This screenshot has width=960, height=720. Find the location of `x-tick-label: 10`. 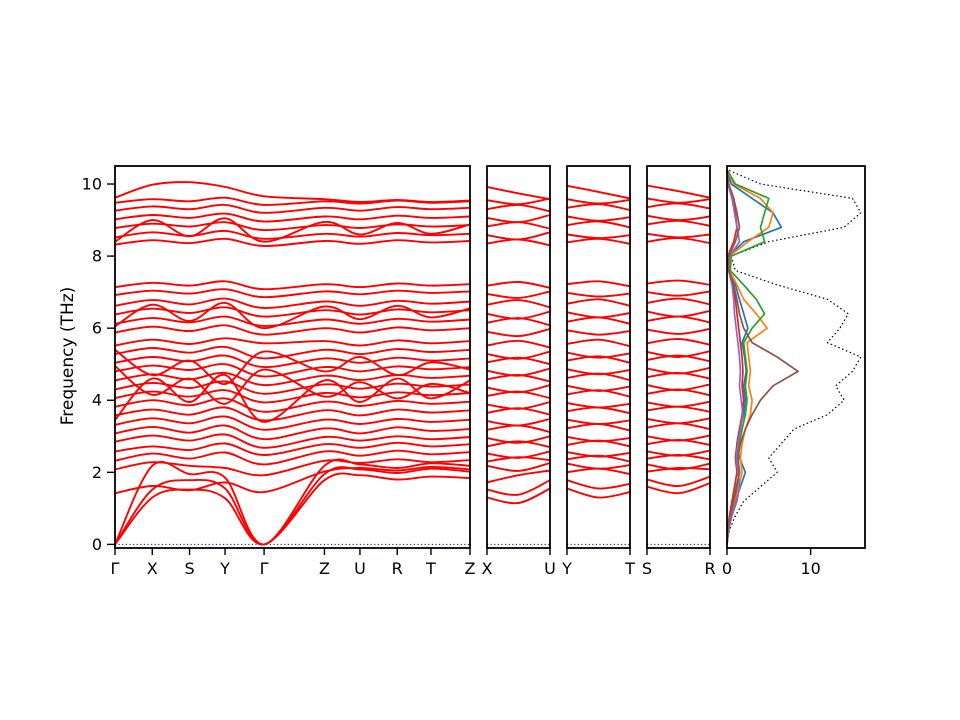

x-tick-label: 10 is located at coordinates (810, 568).